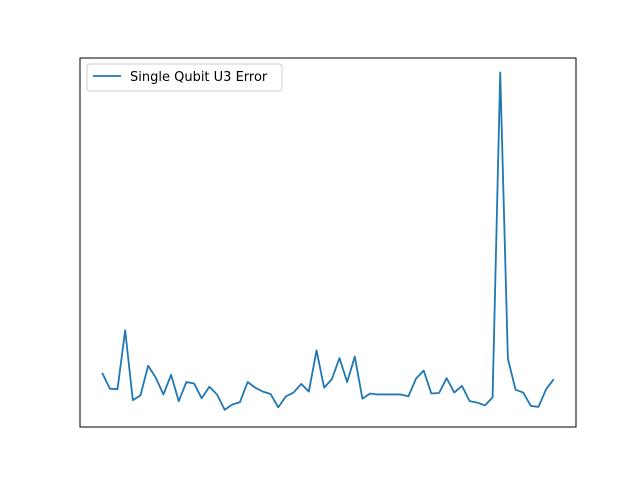 The height and width of the screenshot is (480, 640). I want to click on legend-label: Single Qubit U3 Error, so click(199, 77).